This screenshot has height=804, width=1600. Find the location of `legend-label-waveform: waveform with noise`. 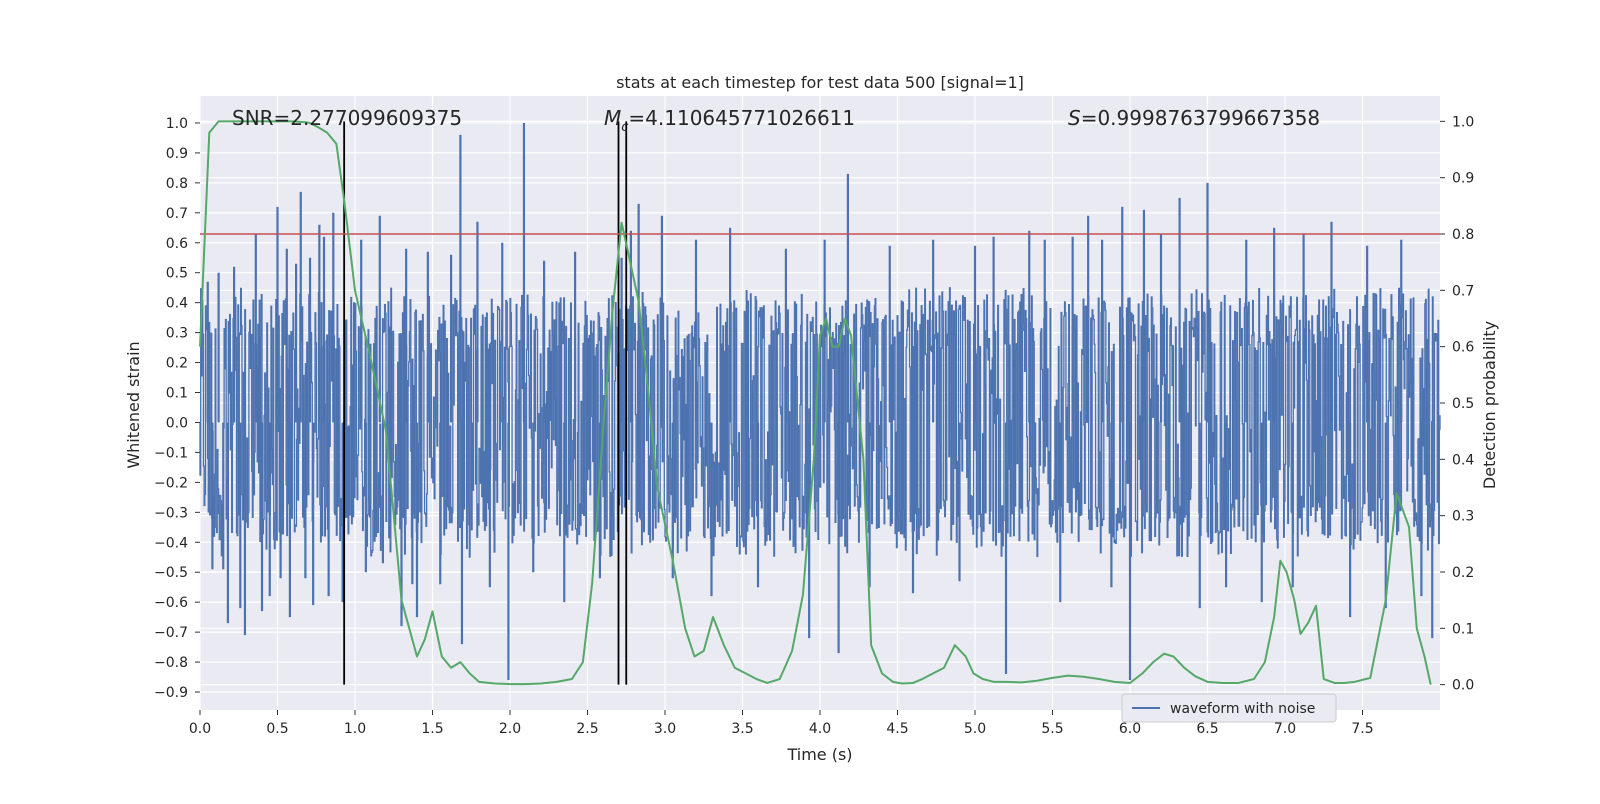

legend-label-waveform: waveform with noise is located at coordinates (1242, 709).